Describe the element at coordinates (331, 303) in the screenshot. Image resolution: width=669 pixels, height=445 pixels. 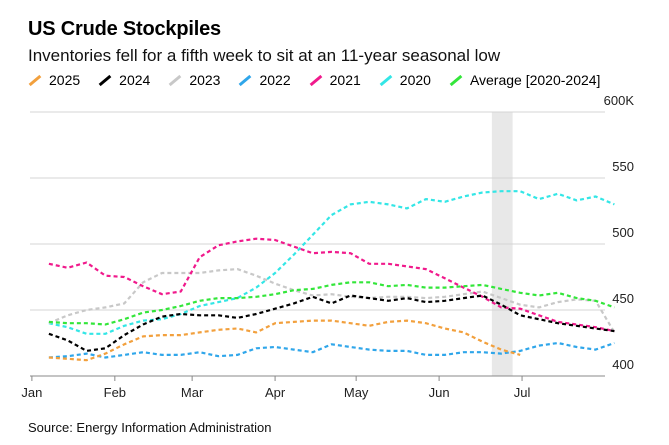
I see `series-line-average-2020-2024` at that location.